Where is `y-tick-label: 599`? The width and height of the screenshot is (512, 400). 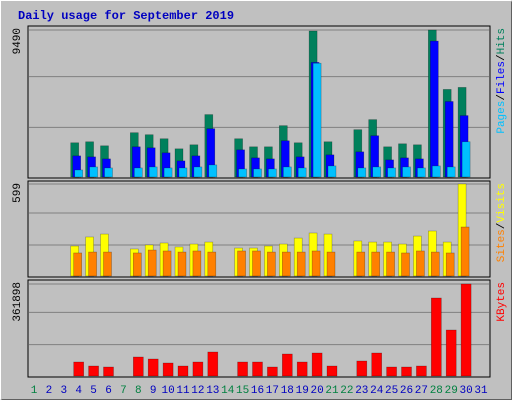 y-tick-label: 599 is located at coordinates (18, 193).